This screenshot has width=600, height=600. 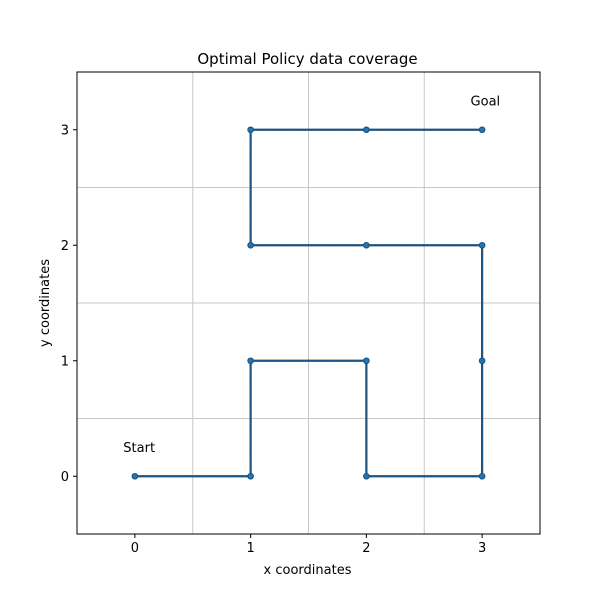 What do you see at coordinates (486, 101) in the screenshot?
I see `annotation-goal: Goal` at bounding box center [486, 101].